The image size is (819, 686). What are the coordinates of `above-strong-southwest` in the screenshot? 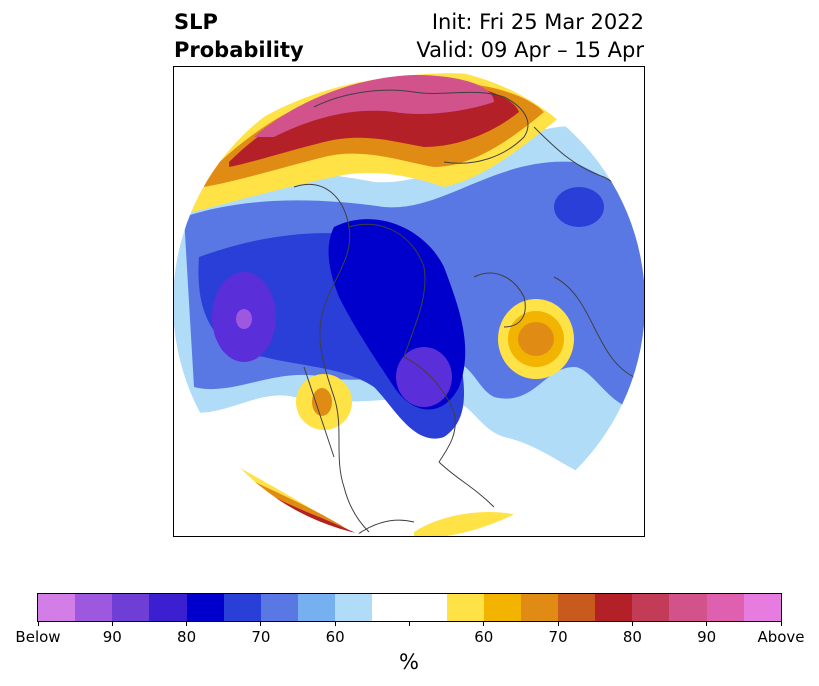 It's located at (319, 516).